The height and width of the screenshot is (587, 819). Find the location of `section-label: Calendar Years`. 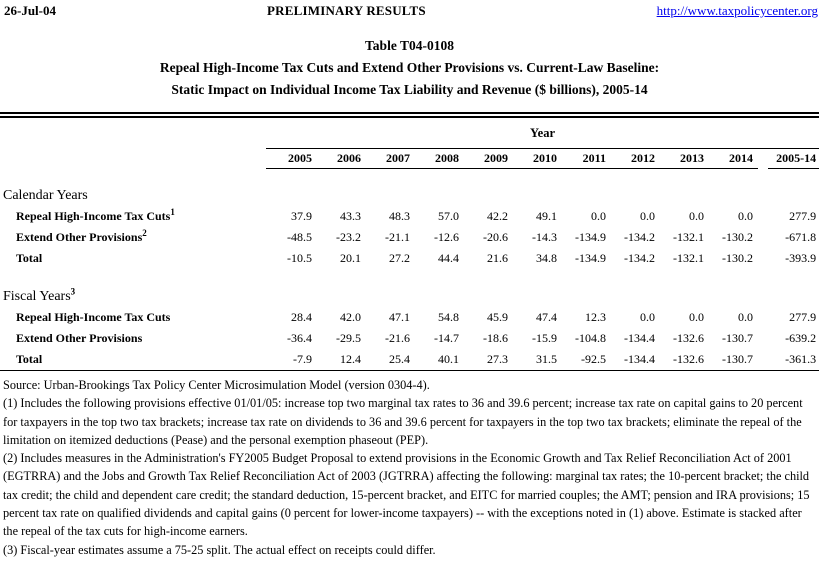

section-label: Calendar Years is located at coordinates (45, 195).